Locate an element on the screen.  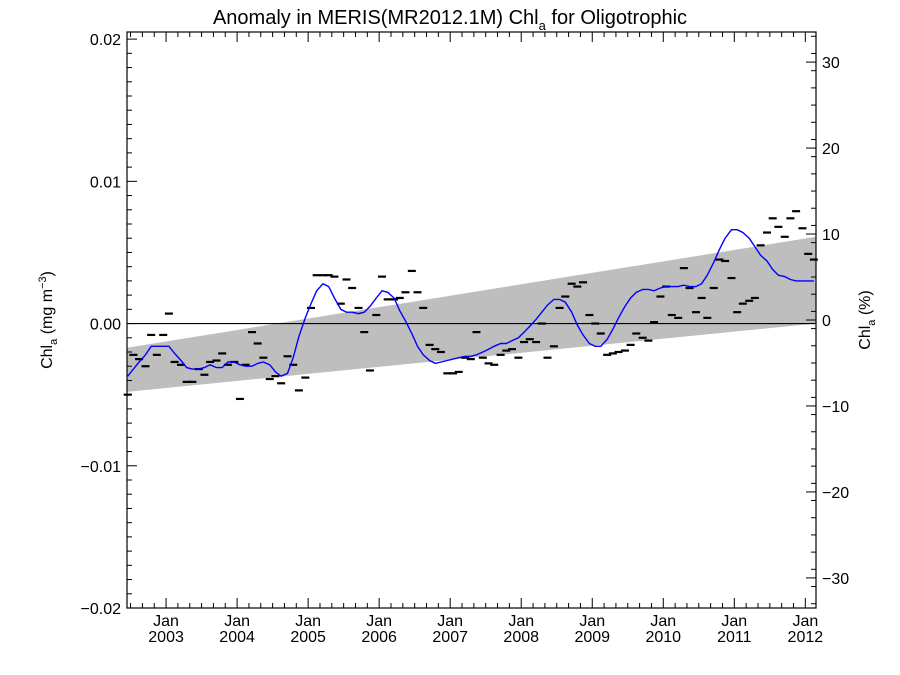
x-tick-year-label: 2012 is located at coordinates (806, 637).